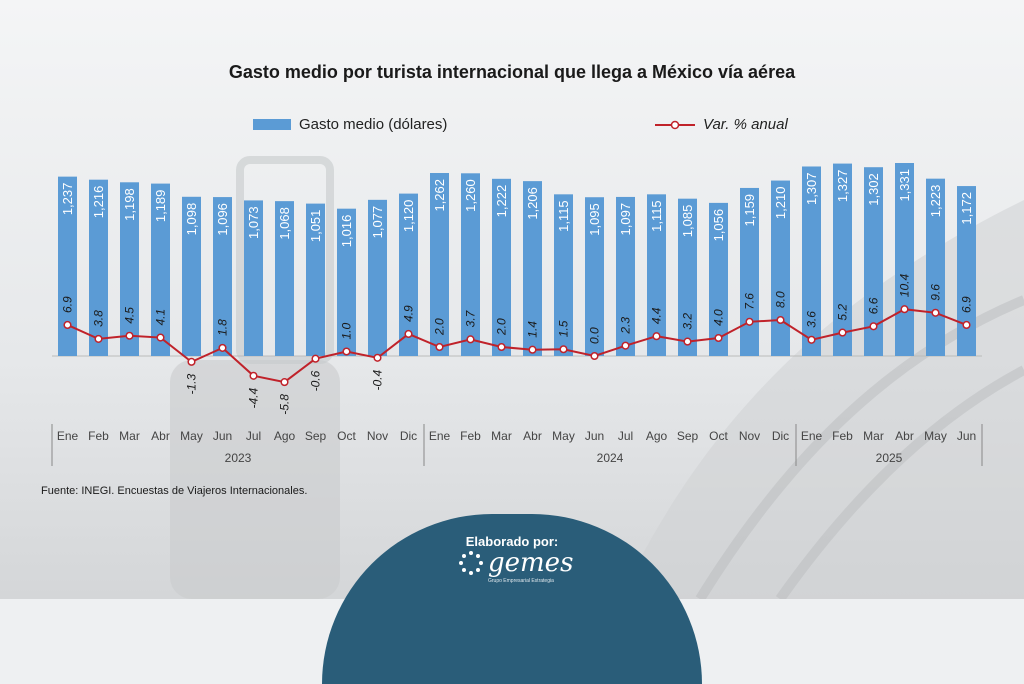  Describe the element at coordinates (564, 328) in the screenshot. I see `line-value-label: 1.5` at that location.